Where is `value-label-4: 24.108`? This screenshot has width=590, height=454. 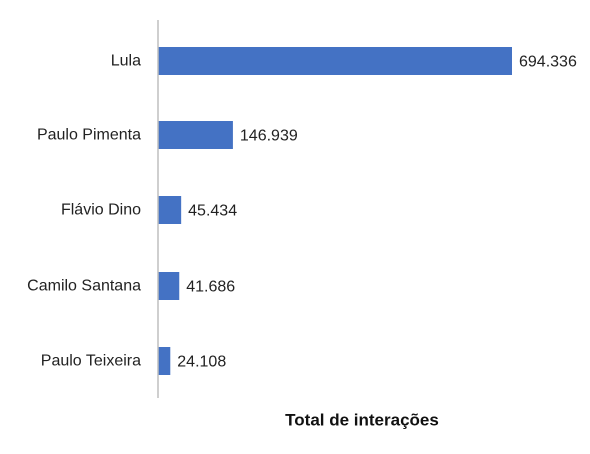 value-label-4: 24.108 is located at coordinates (201, 362).